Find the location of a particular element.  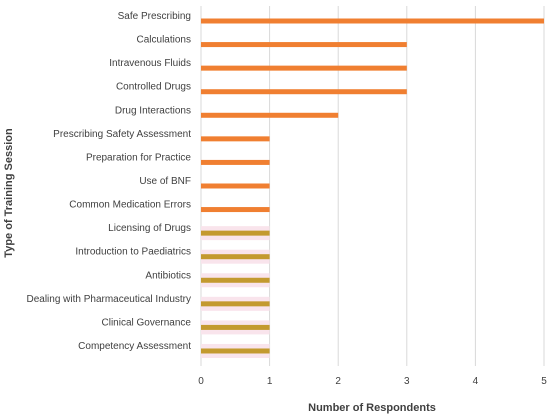

category-label: Clinical Governance is located at coordinates (147, 322).